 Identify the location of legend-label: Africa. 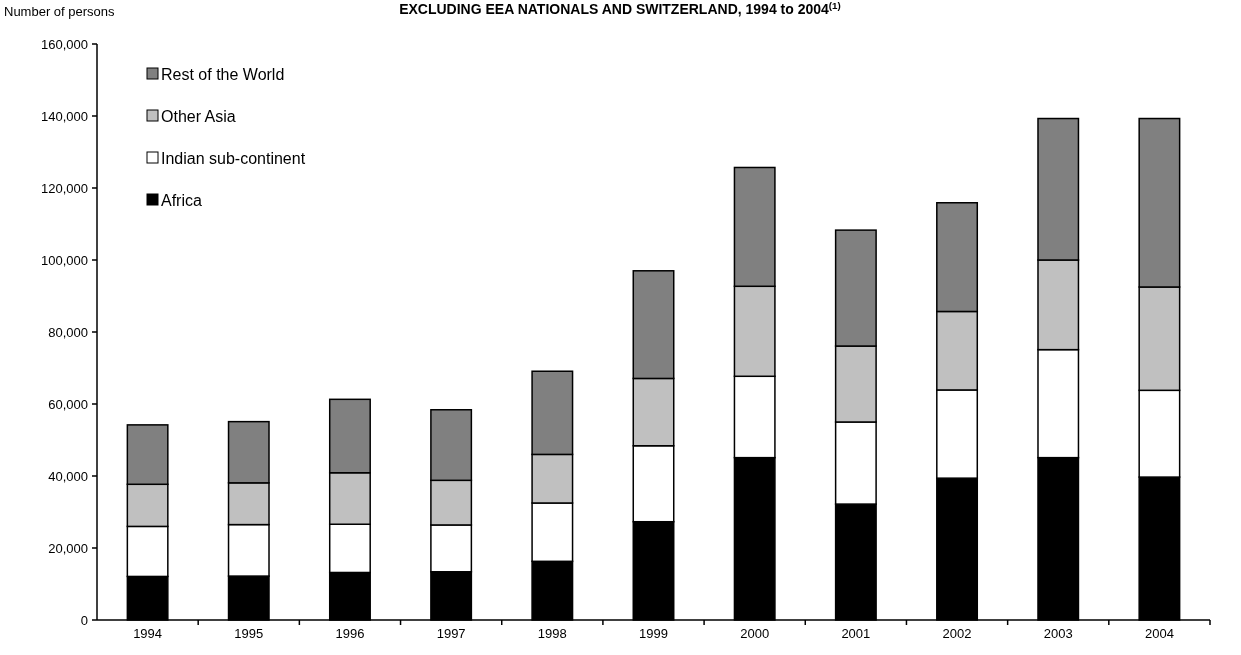
(181, 200).